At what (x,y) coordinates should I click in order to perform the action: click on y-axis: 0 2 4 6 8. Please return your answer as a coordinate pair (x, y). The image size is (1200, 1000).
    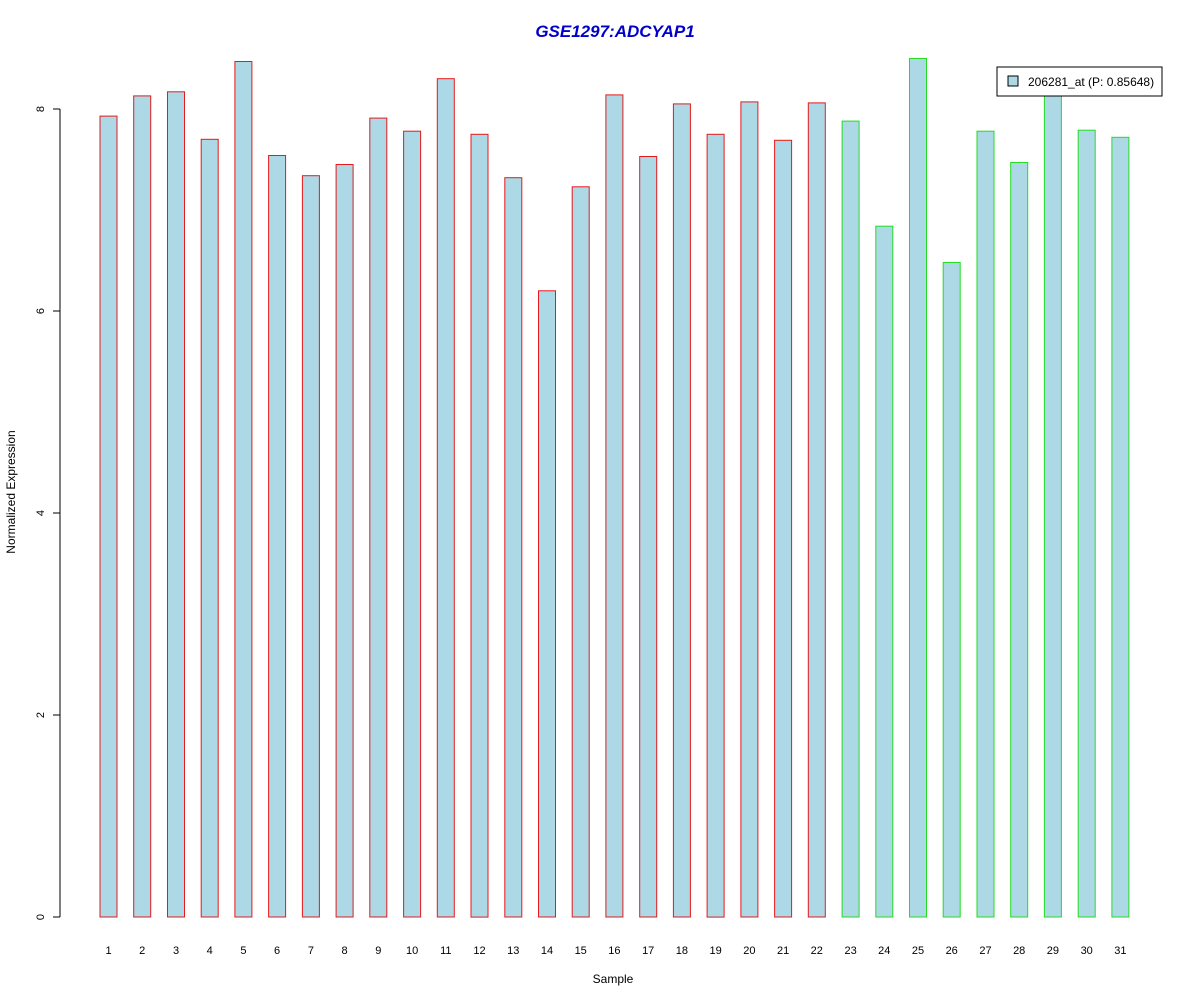
    Looking at the image, I should click on (48, 513).